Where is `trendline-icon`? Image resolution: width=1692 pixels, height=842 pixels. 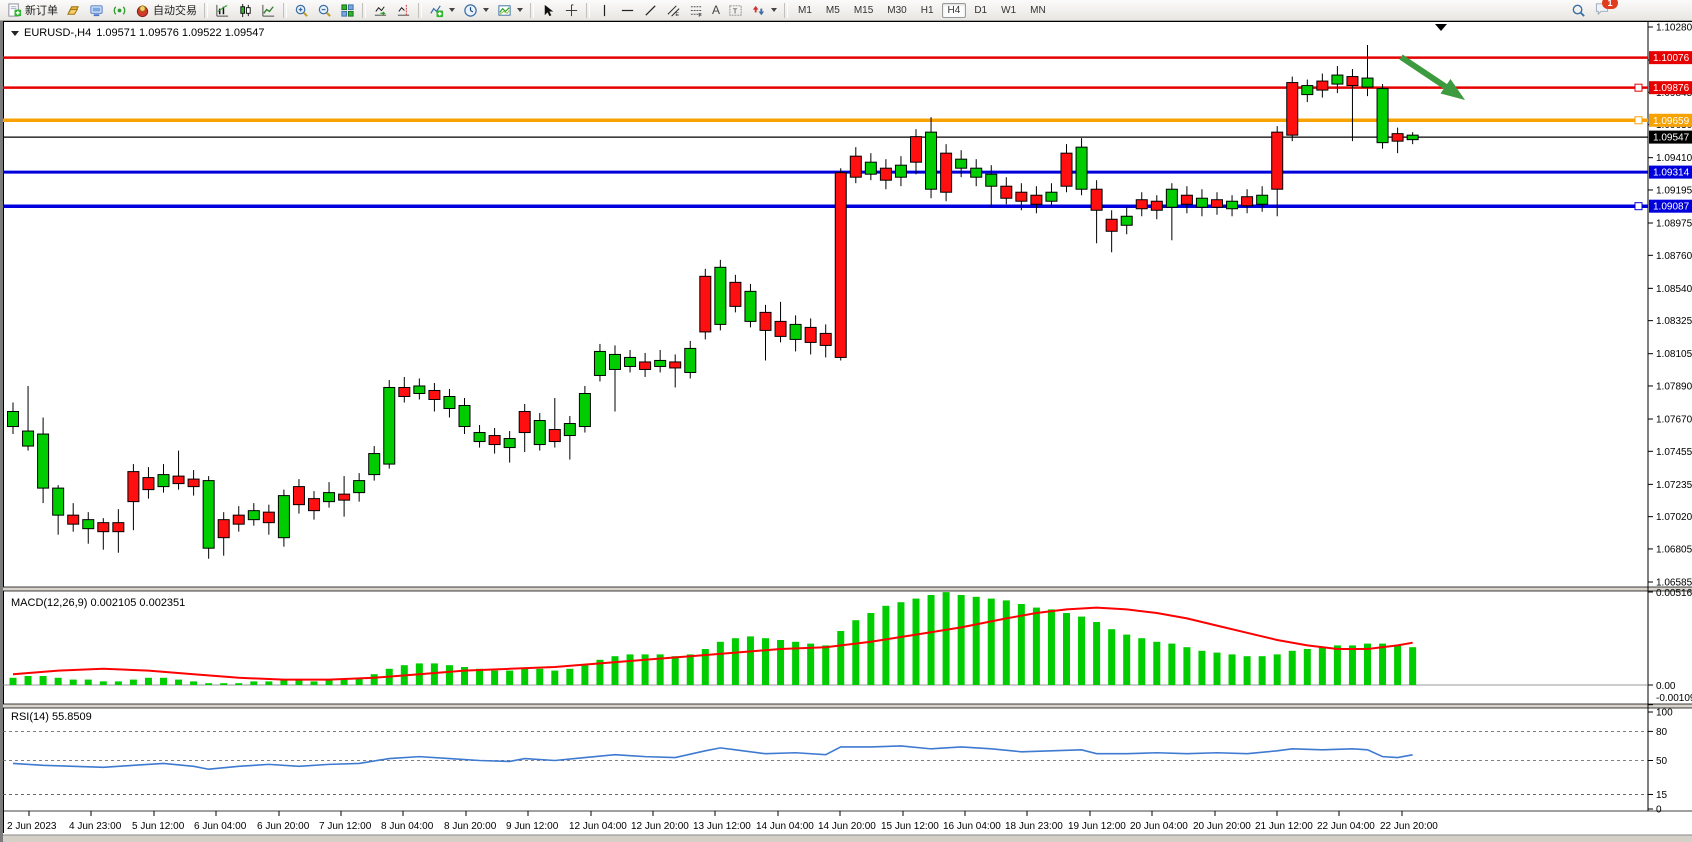 trendline-icon is located at coordinates (650, 10).